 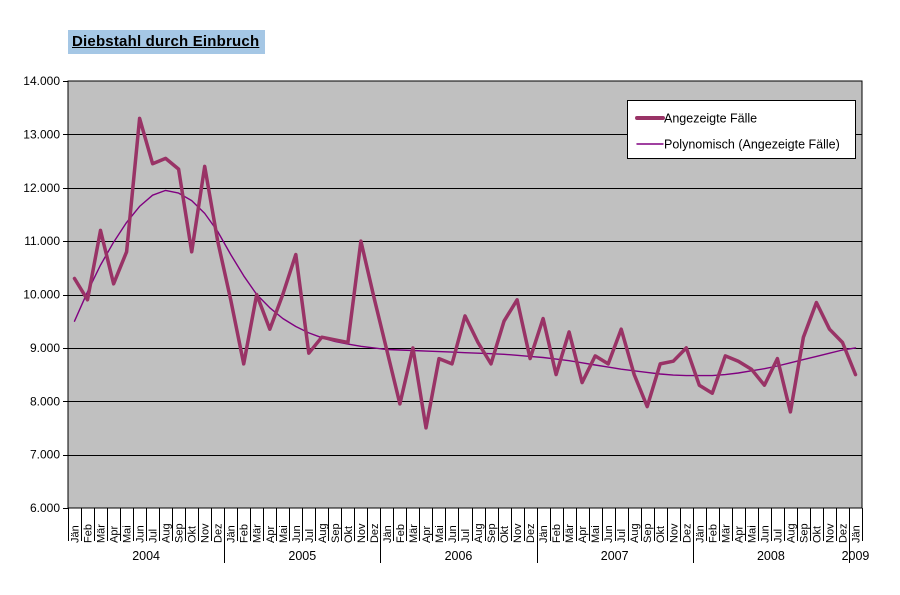 I want to click on y-axis-label: 6.000, so click(x=45, y=508).